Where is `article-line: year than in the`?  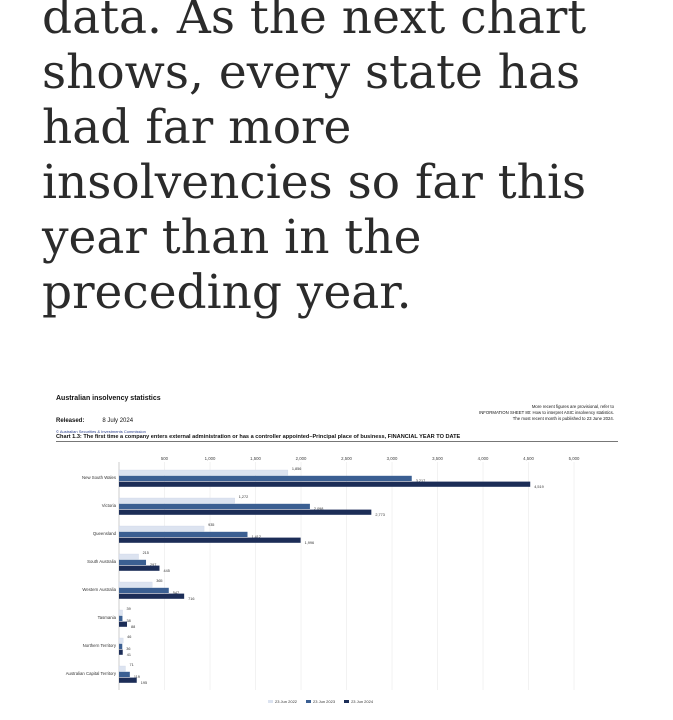 article-line: year than in the is located at coordinates (232, 237).